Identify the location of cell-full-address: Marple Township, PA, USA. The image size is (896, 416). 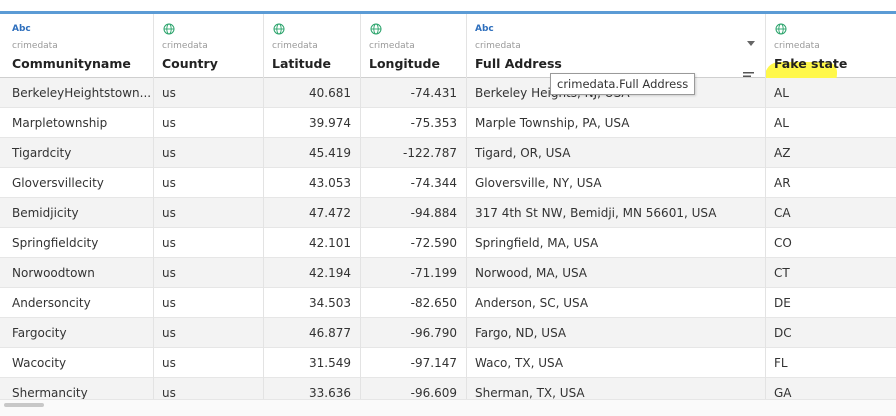
(616, 123).